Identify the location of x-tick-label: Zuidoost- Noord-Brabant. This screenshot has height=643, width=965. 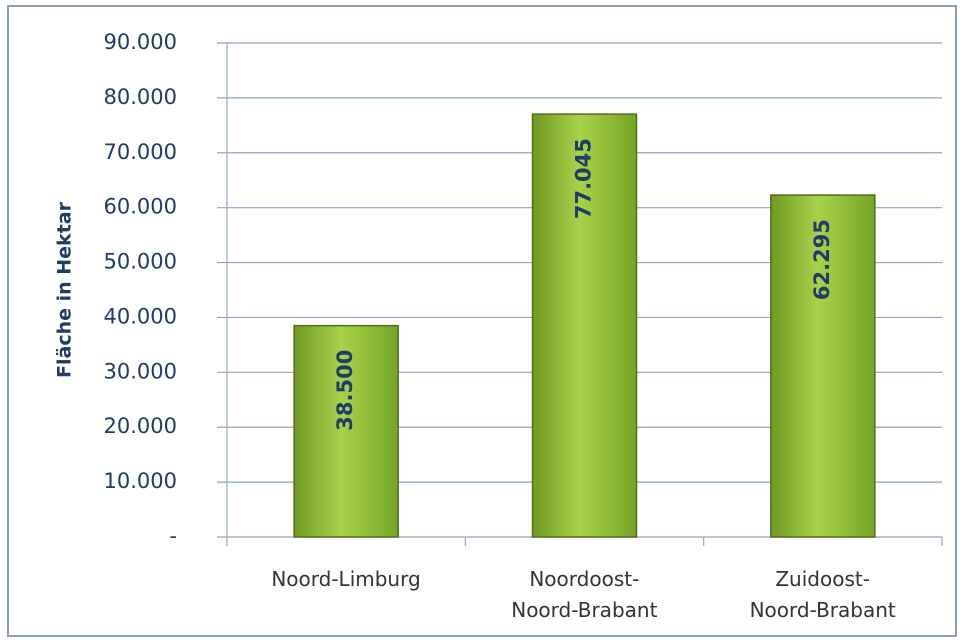
(822, 594).